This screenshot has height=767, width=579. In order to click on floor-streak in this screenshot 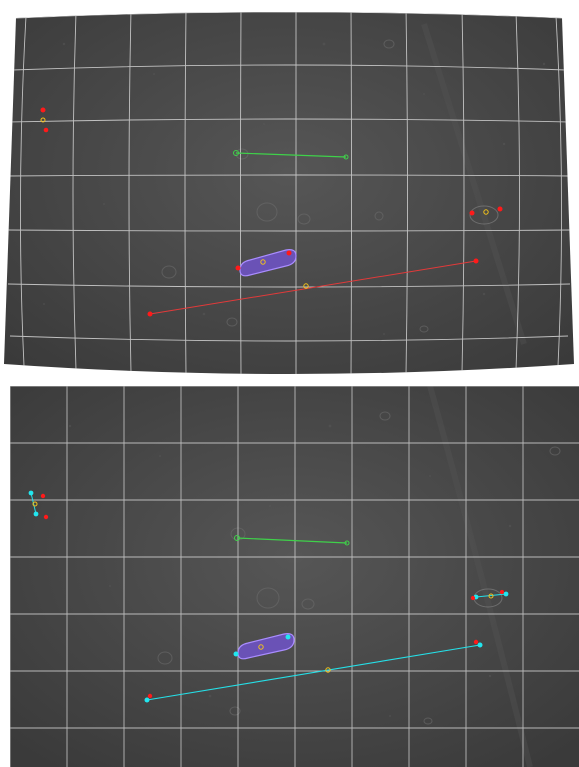, I will do `click(480, 576)`.